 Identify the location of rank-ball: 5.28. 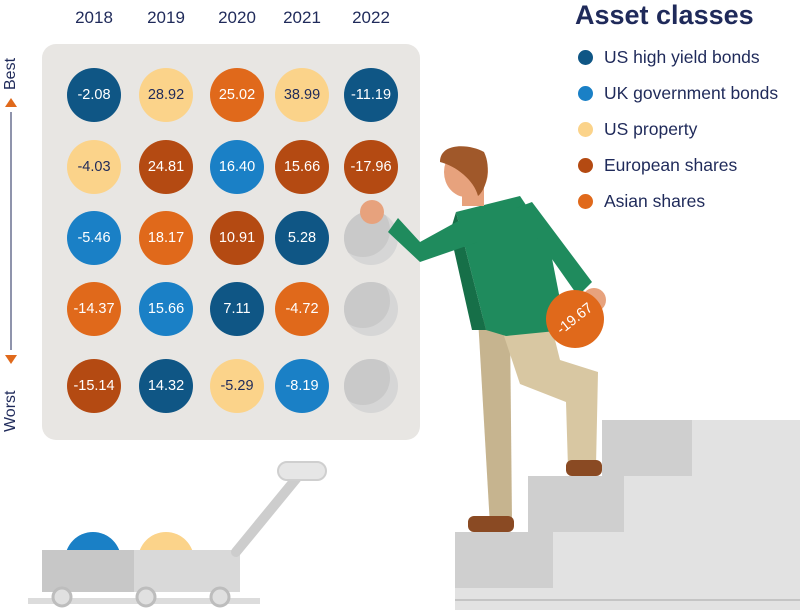
(302, 238).